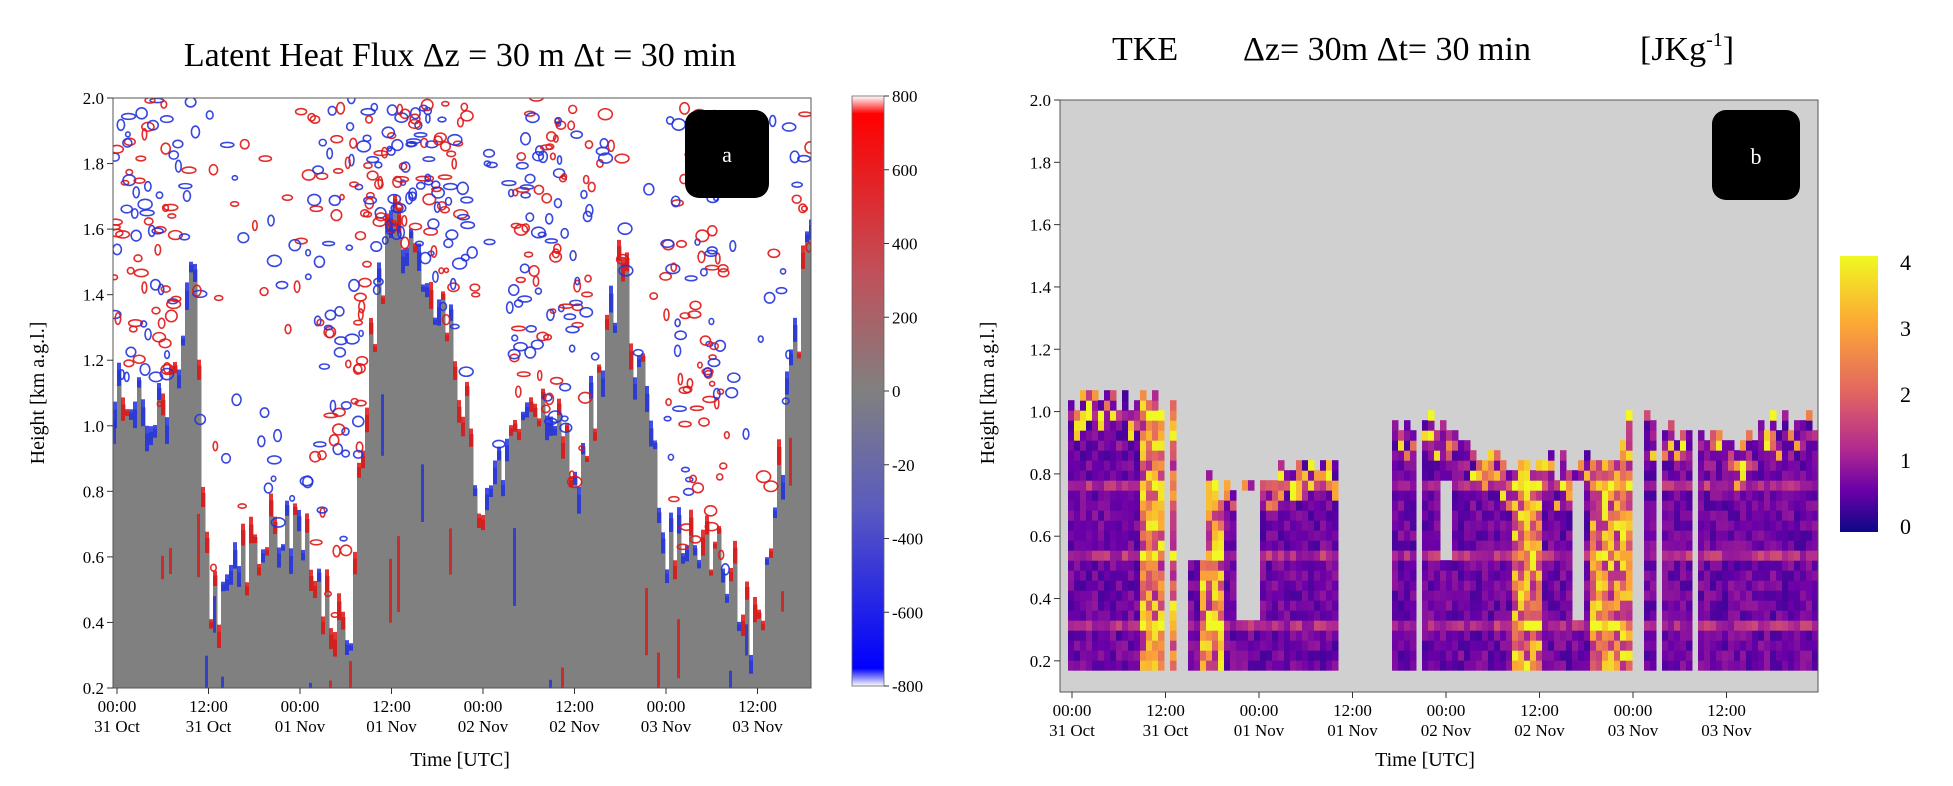  What do you see at coordinates (988, 393) in the screenshot?
I see `panel-b-ylabel: Height [km a.g.l.]` at bounding box center [988, 393].